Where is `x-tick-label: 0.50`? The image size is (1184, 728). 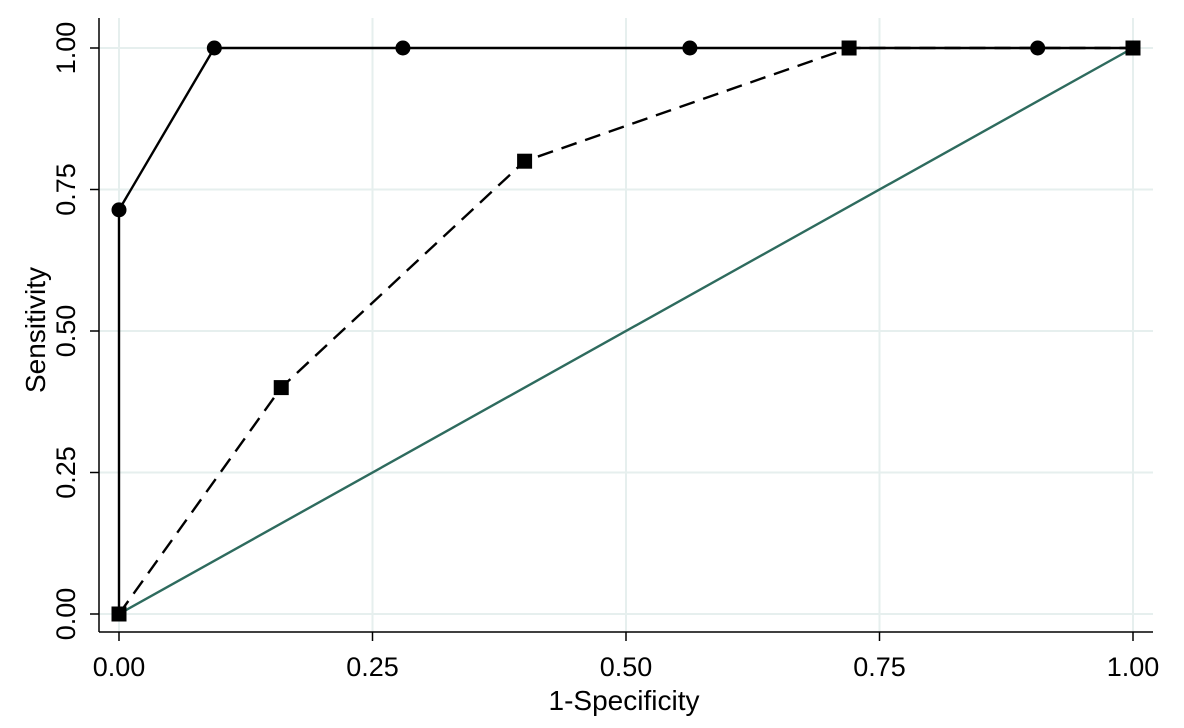 x-tick-label: 0.50 is located at coordinates (626, 667).